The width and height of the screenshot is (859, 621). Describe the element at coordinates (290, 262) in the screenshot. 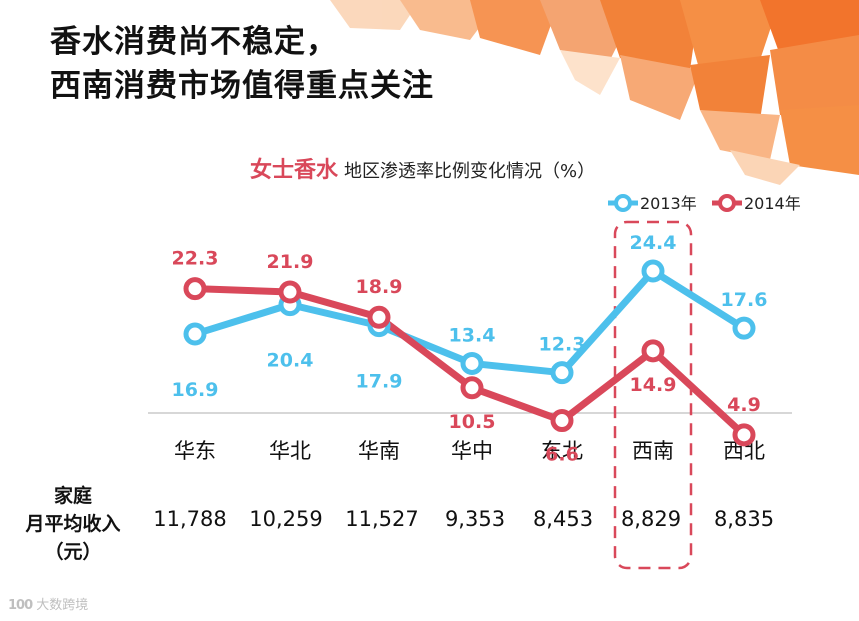

I see `data-label-2014: 21.9` at that location.